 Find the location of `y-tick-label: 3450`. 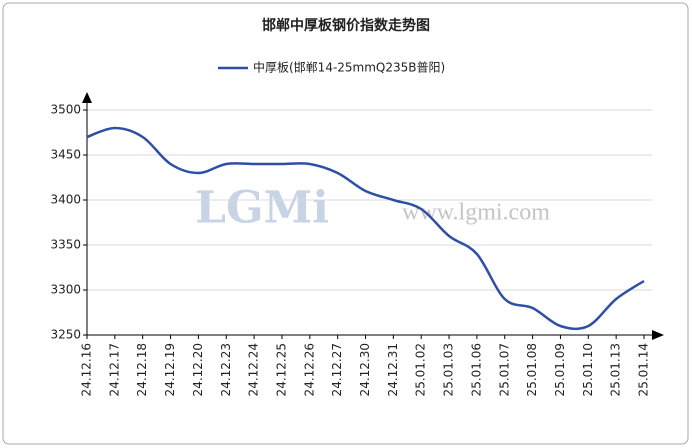

y-tick-label: 3450 is located at coordinates (65, 155).